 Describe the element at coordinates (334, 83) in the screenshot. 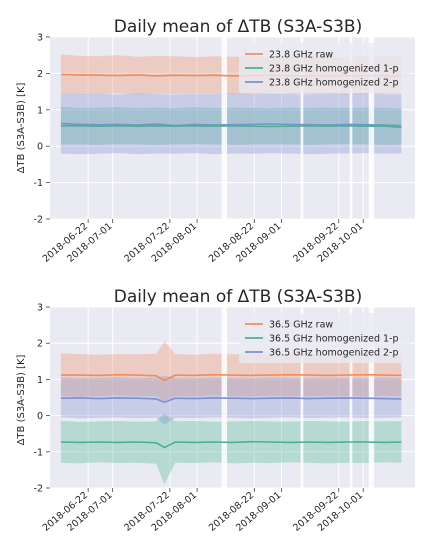

I see `legend-label: 23.8 GHz homogenized 2-p` at that location.